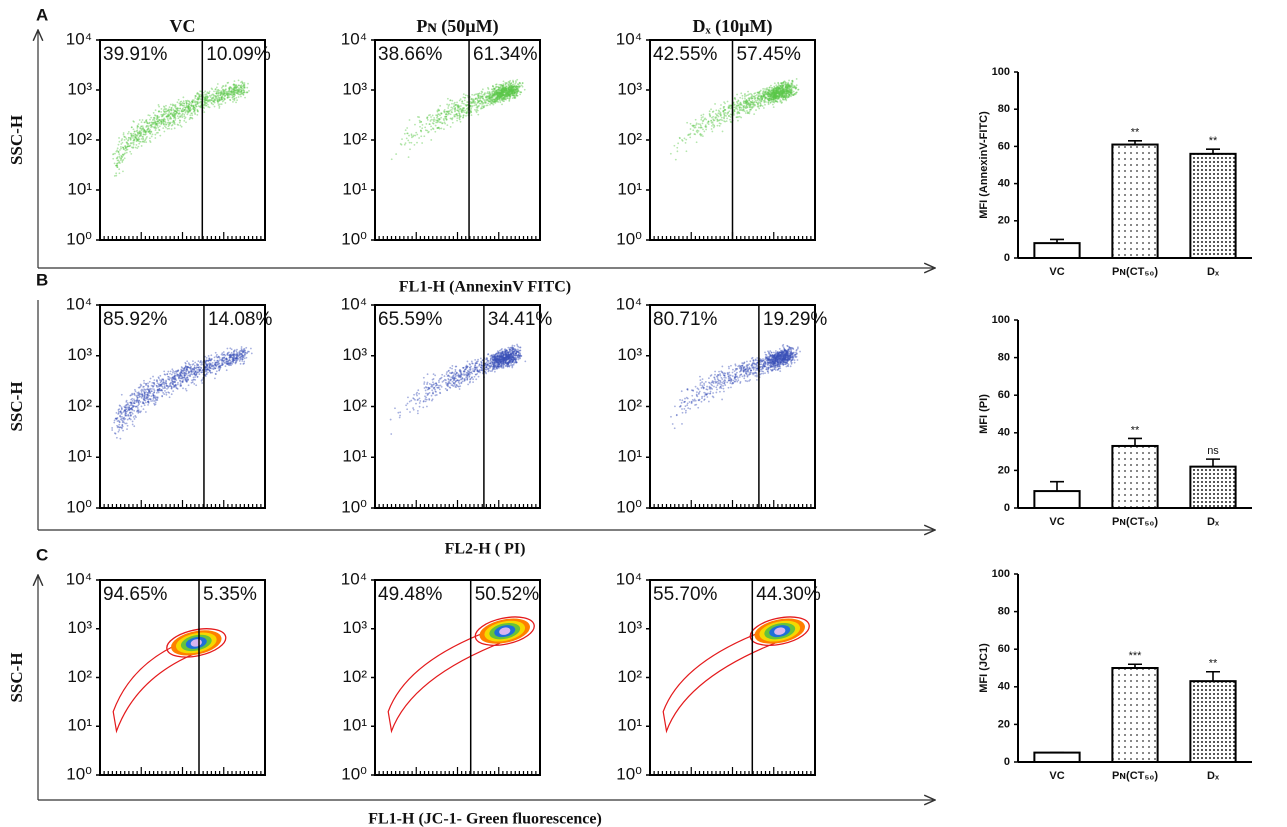 This screenshot has height=827, width=1287. Describe the element at coordinates (79, 188) in the screenshot. I see `y-tick-label: 10¹` at that location.